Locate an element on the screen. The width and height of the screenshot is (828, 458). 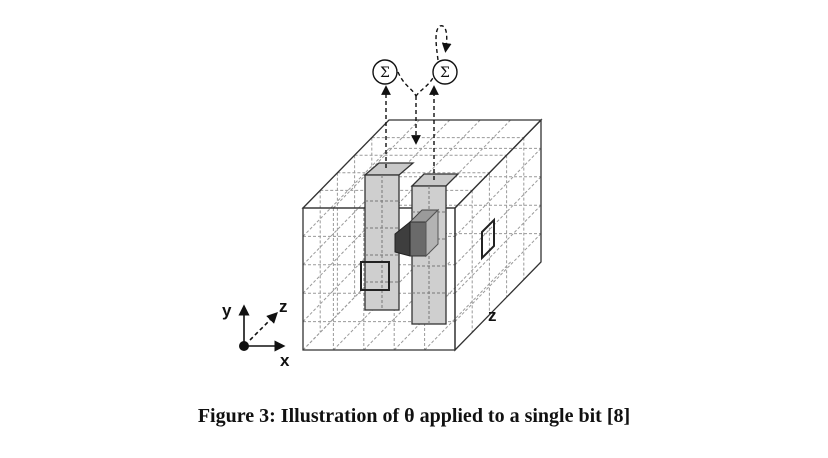
sum-arrows is located at coordinates (416, 102).